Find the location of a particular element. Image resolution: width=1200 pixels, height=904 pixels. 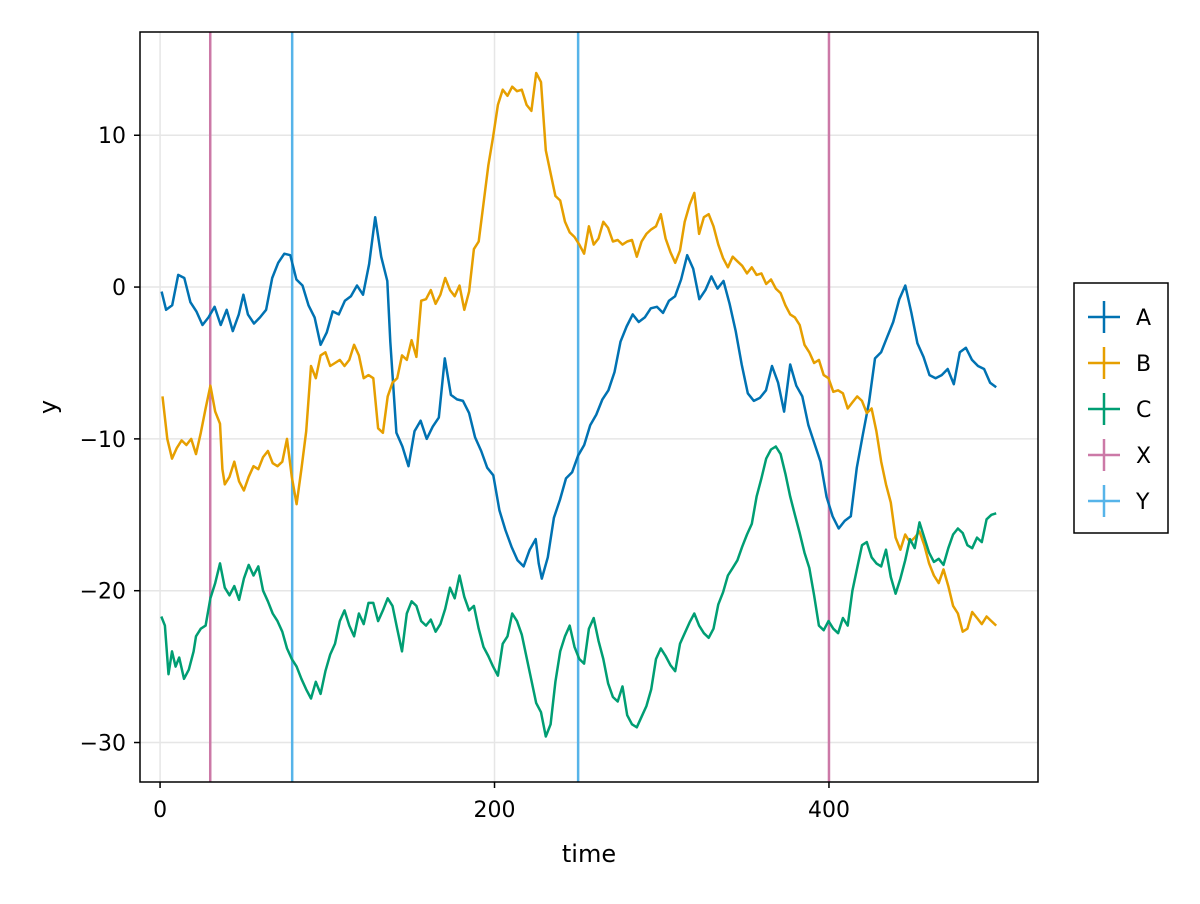

legend-label: B is located at coordinates (1143, 364).